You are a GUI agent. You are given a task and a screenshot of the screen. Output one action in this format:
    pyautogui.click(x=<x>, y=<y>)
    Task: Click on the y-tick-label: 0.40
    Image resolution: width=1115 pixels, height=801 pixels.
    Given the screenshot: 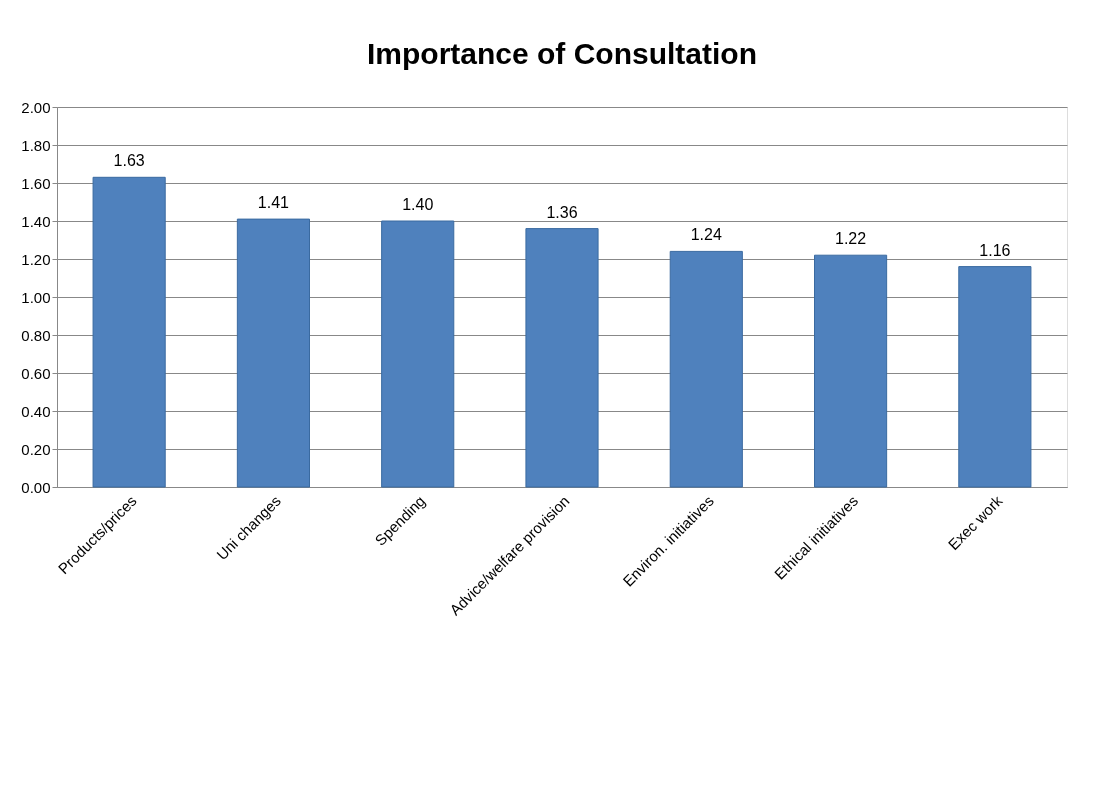 What is the action you would take?
    pyautogui.click(x=36, y=411)
    